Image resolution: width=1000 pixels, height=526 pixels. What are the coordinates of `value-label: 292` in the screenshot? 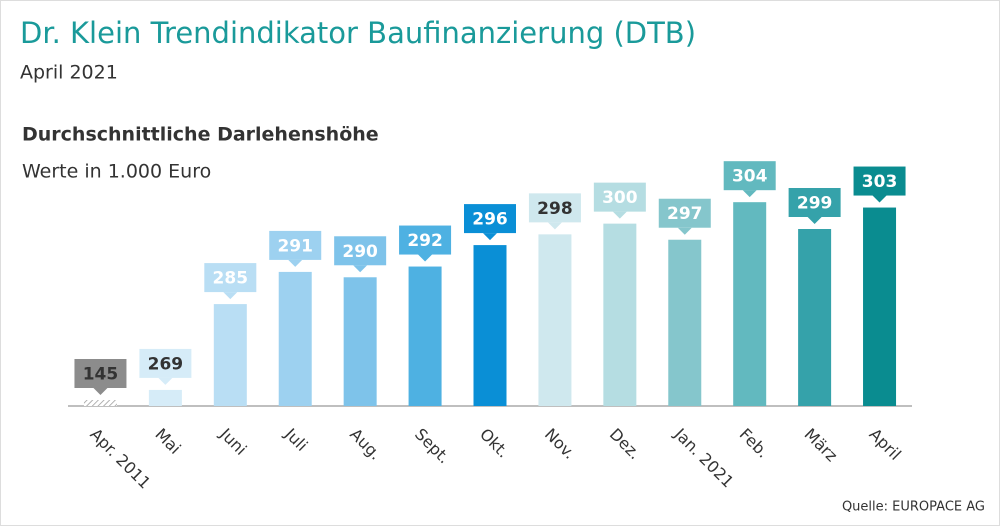 It's located at (425, 241).